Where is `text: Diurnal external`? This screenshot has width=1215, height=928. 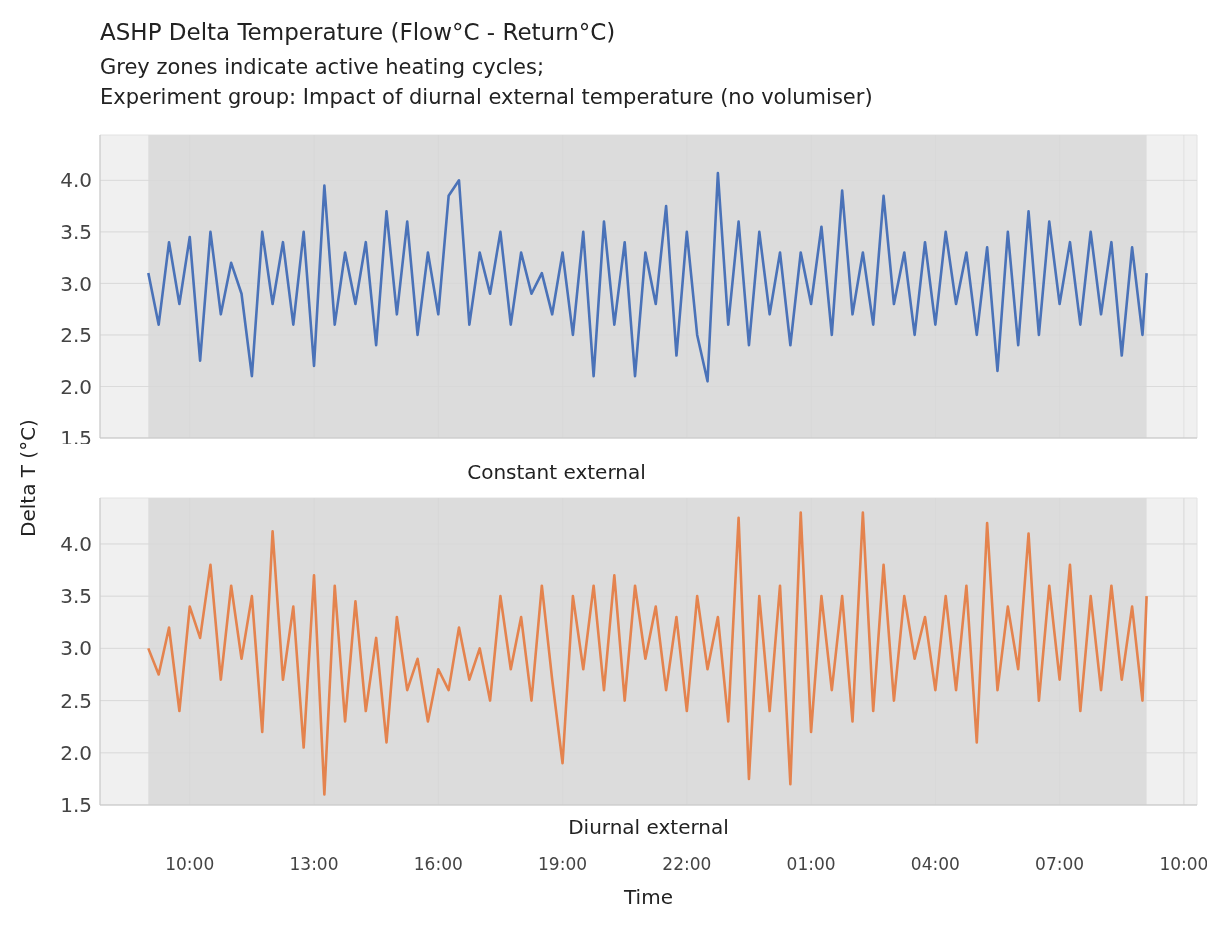
text: Diurnal external is located at coordinates (648, 827).